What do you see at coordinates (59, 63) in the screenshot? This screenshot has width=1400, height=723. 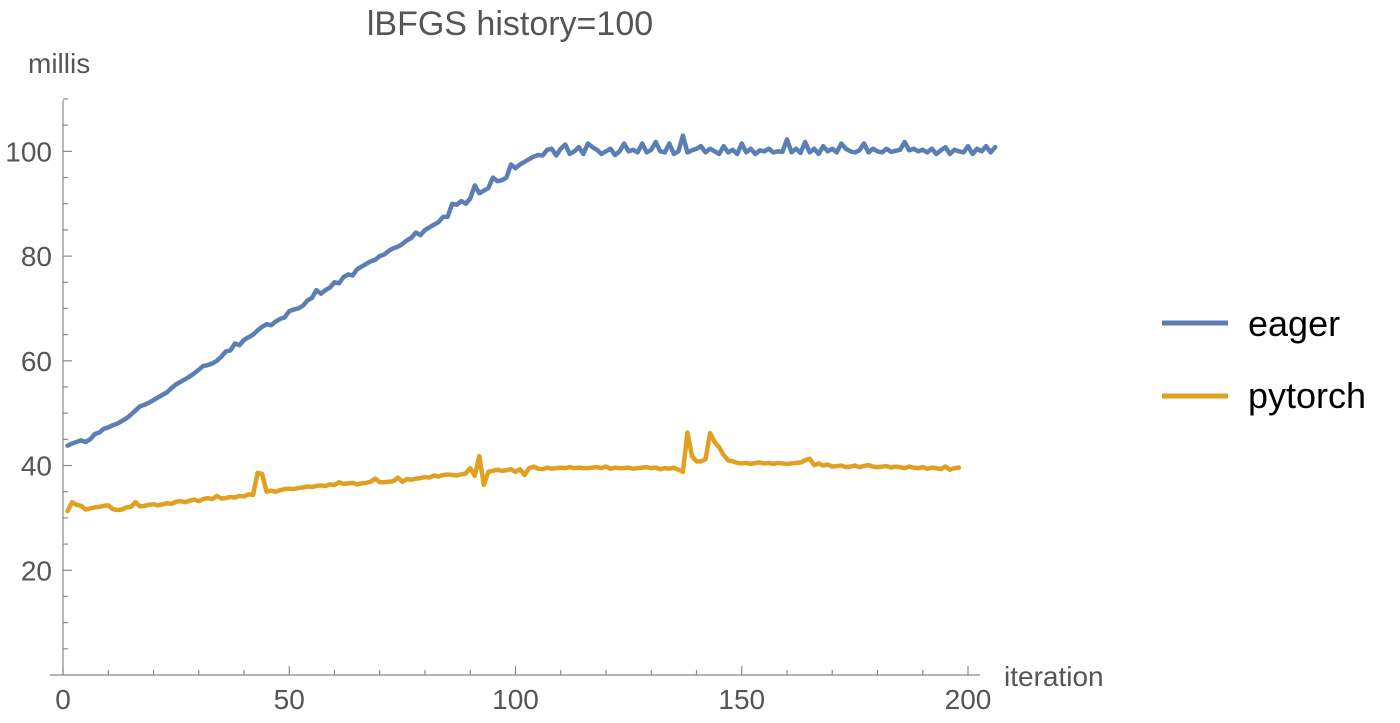 I see `y-axis-label: millis` at bounding box center [59, 63].